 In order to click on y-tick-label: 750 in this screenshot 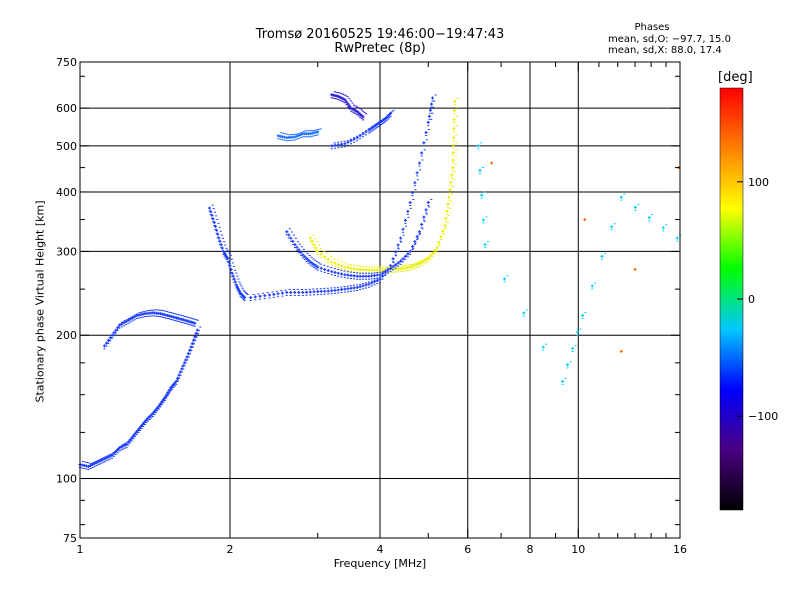, I will do `click(66, 62)`.